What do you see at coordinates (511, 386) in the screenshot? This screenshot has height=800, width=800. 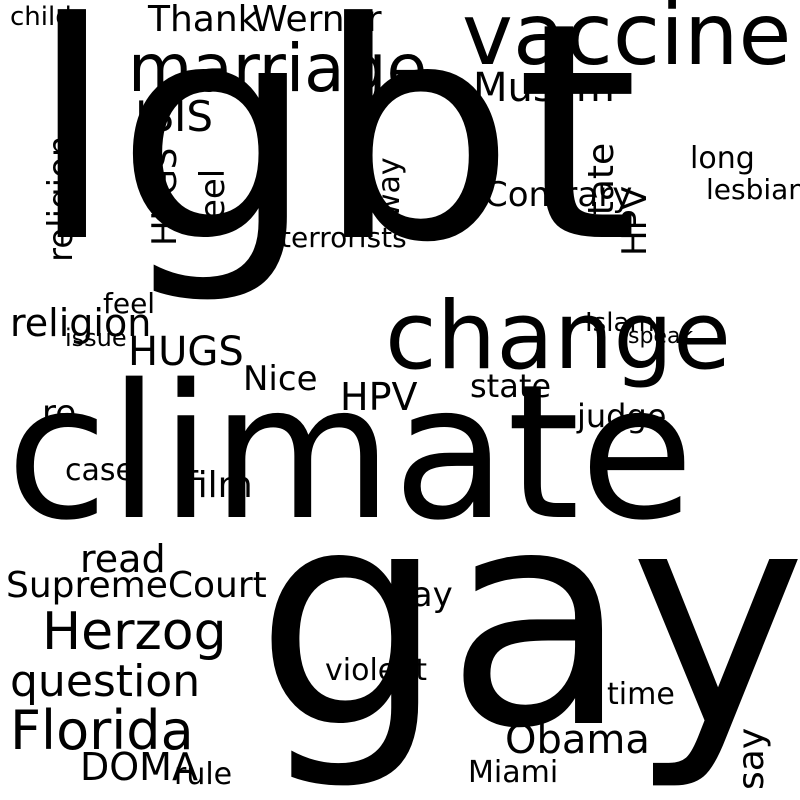 I see `word-terrorists: state` at bounding box center [511, 386].